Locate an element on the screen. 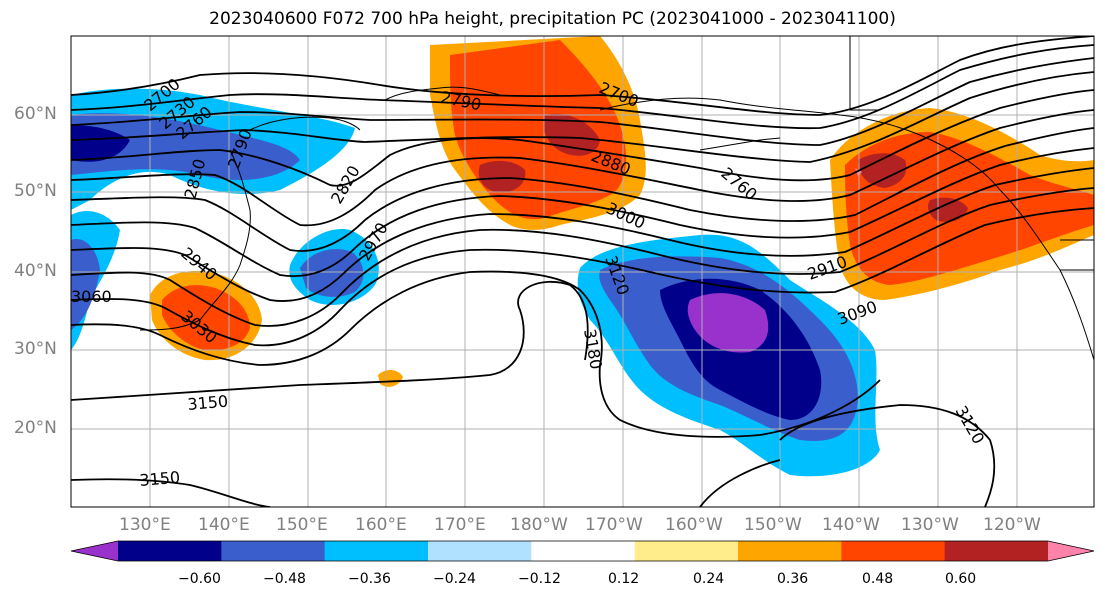  contour-label: 3120 is located at coordinates (970, 425).